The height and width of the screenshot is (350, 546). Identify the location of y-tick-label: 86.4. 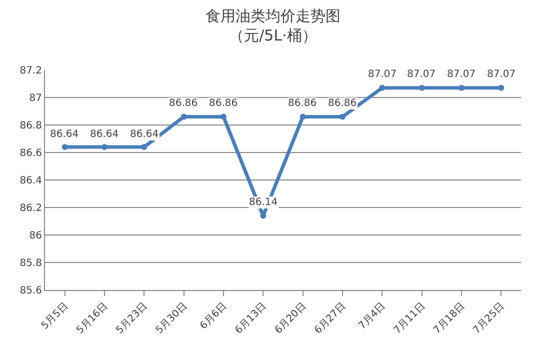
(31, 181).